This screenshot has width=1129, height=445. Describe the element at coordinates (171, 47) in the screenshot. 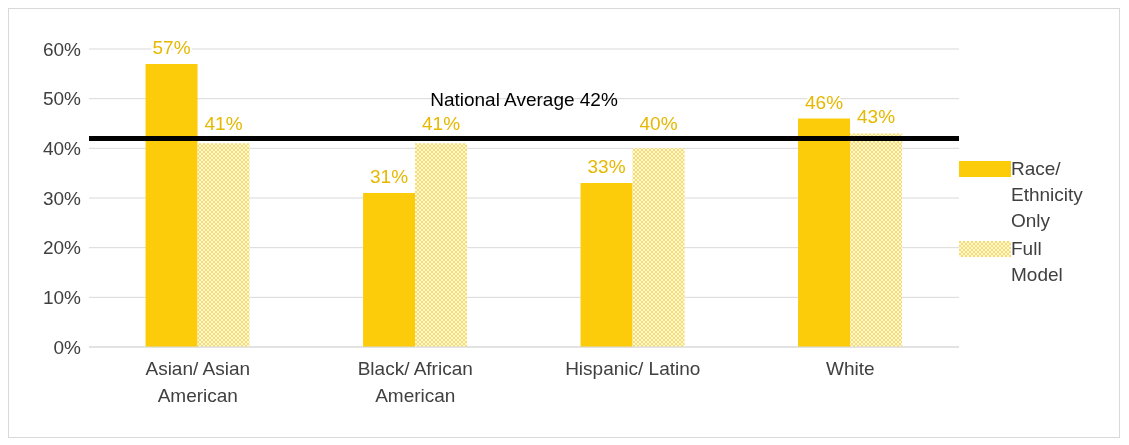

I see `text: 57%` at that location.